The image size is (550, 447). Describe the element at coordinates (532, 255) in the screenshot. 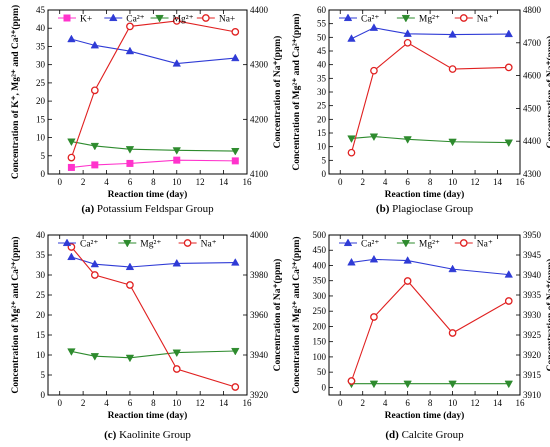

I see `y2-tick-label: 3945` at that location.